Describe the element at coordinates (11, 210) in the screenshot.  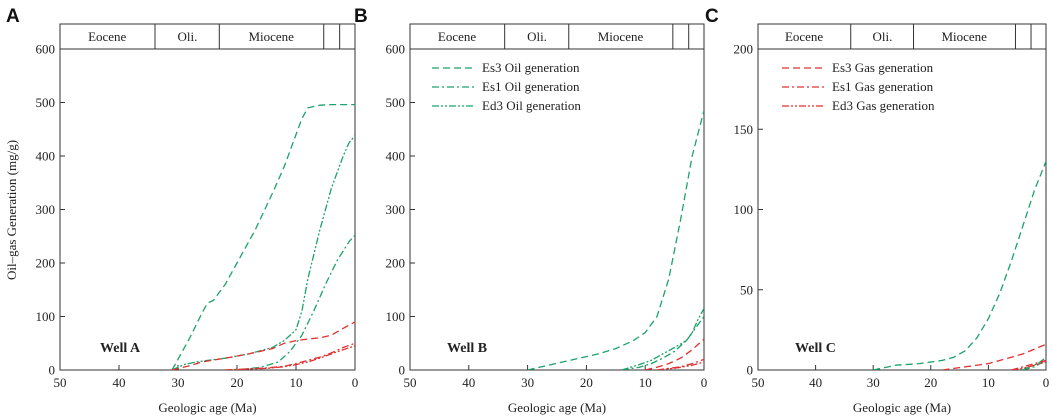
I see `y-axis-title: Oil–gas Generation (mg/g)` at that location.